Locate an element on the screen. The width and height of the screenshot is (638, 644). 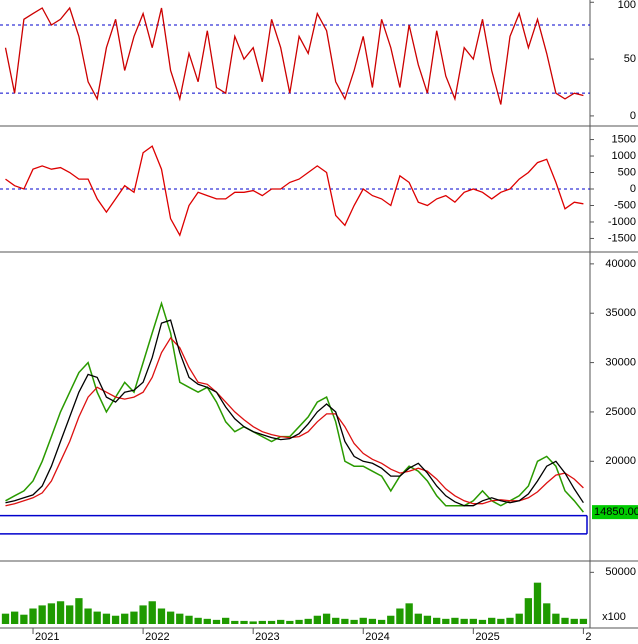
y-tick-label: 30000 is located at coordinates (620, 362).